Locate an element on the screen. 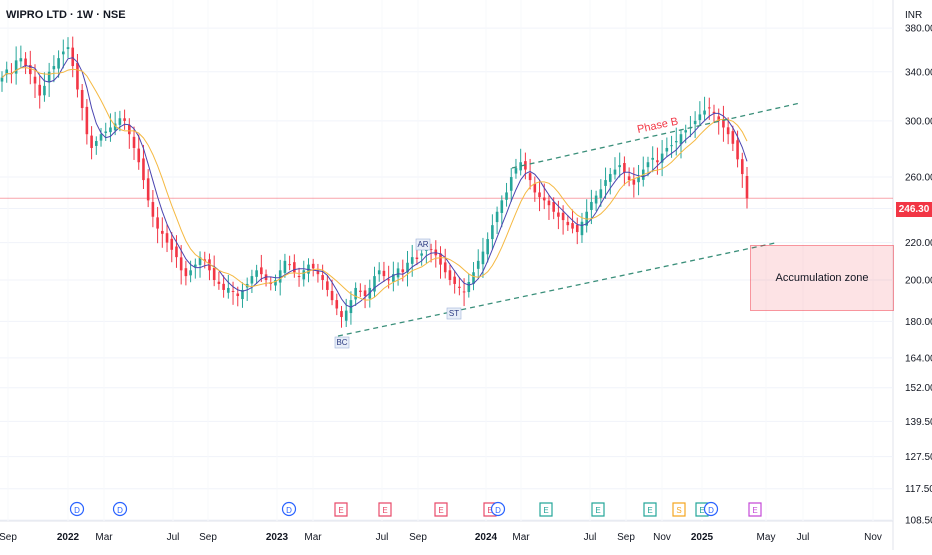 Image resolution: width=932 pixels, height=555 pixels. wyckoff-bc-tag is located at coordinates (342, 342).